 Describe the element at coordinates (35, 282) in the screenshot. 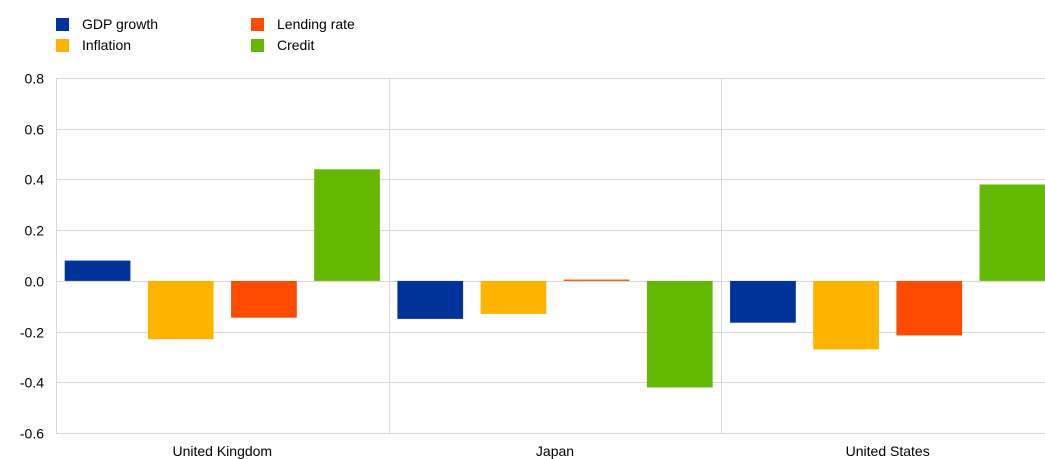

I see `y-tick-label: 0.0` at that location.